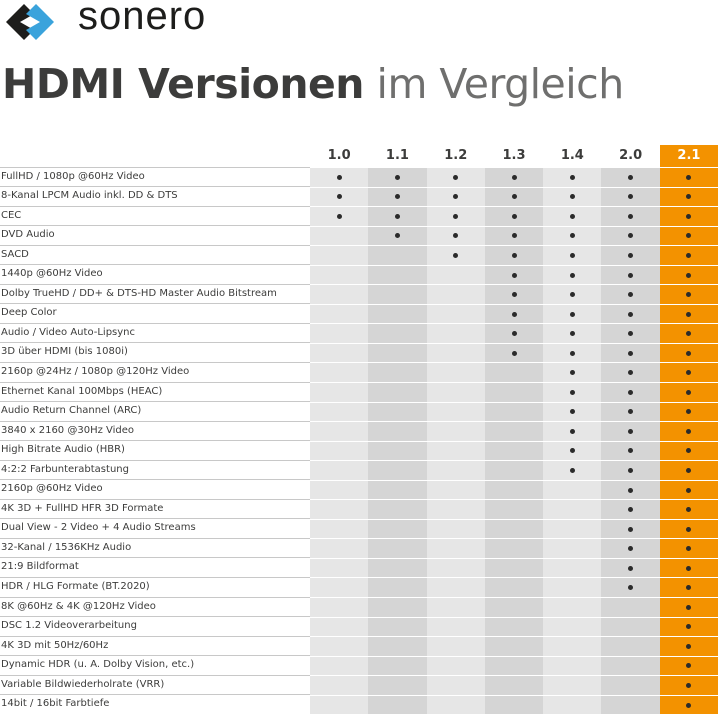 The width and height of the screenshot is (720, 715). What do you see at coordinates (155, 176) in the screenshot?
I see `feature-label: FullHD / 1080p @60Hz Video` at bounding box center [155, 176].